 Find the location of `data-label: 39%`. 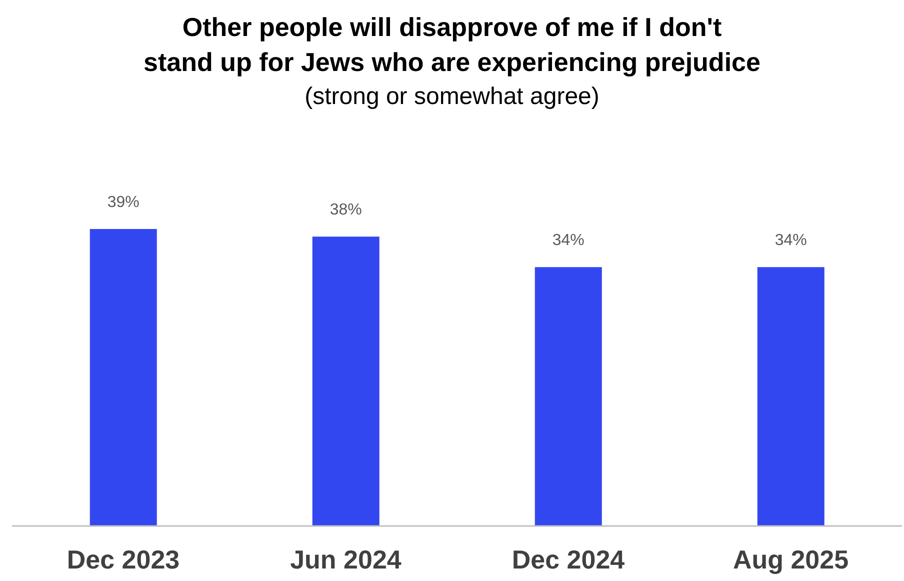

data-label: 39% is located at coordinates (123, 202).